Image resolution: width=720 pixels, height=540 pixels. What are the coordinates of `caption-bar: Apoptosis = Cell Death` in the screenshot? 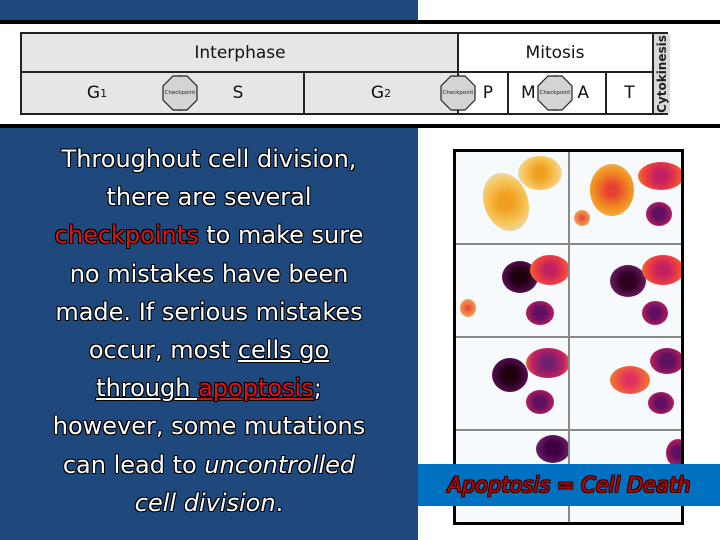 It's located at (569, 485).